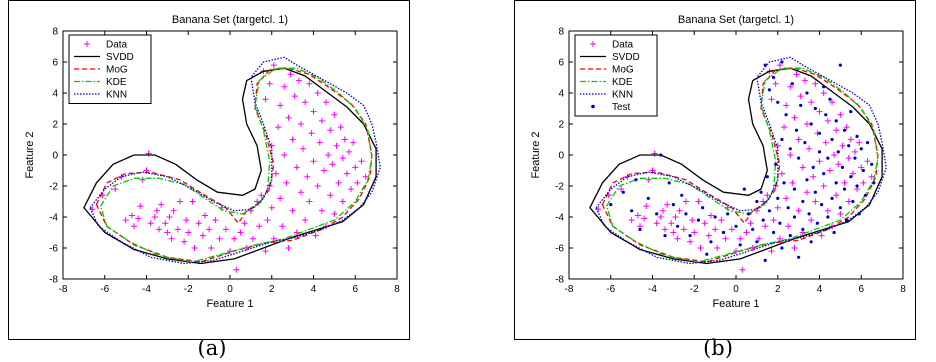 The image size is (936, 362). Describe the element at coordinates (272, 289) in the screenshot. I see `x-tick-label: 2` at that location.